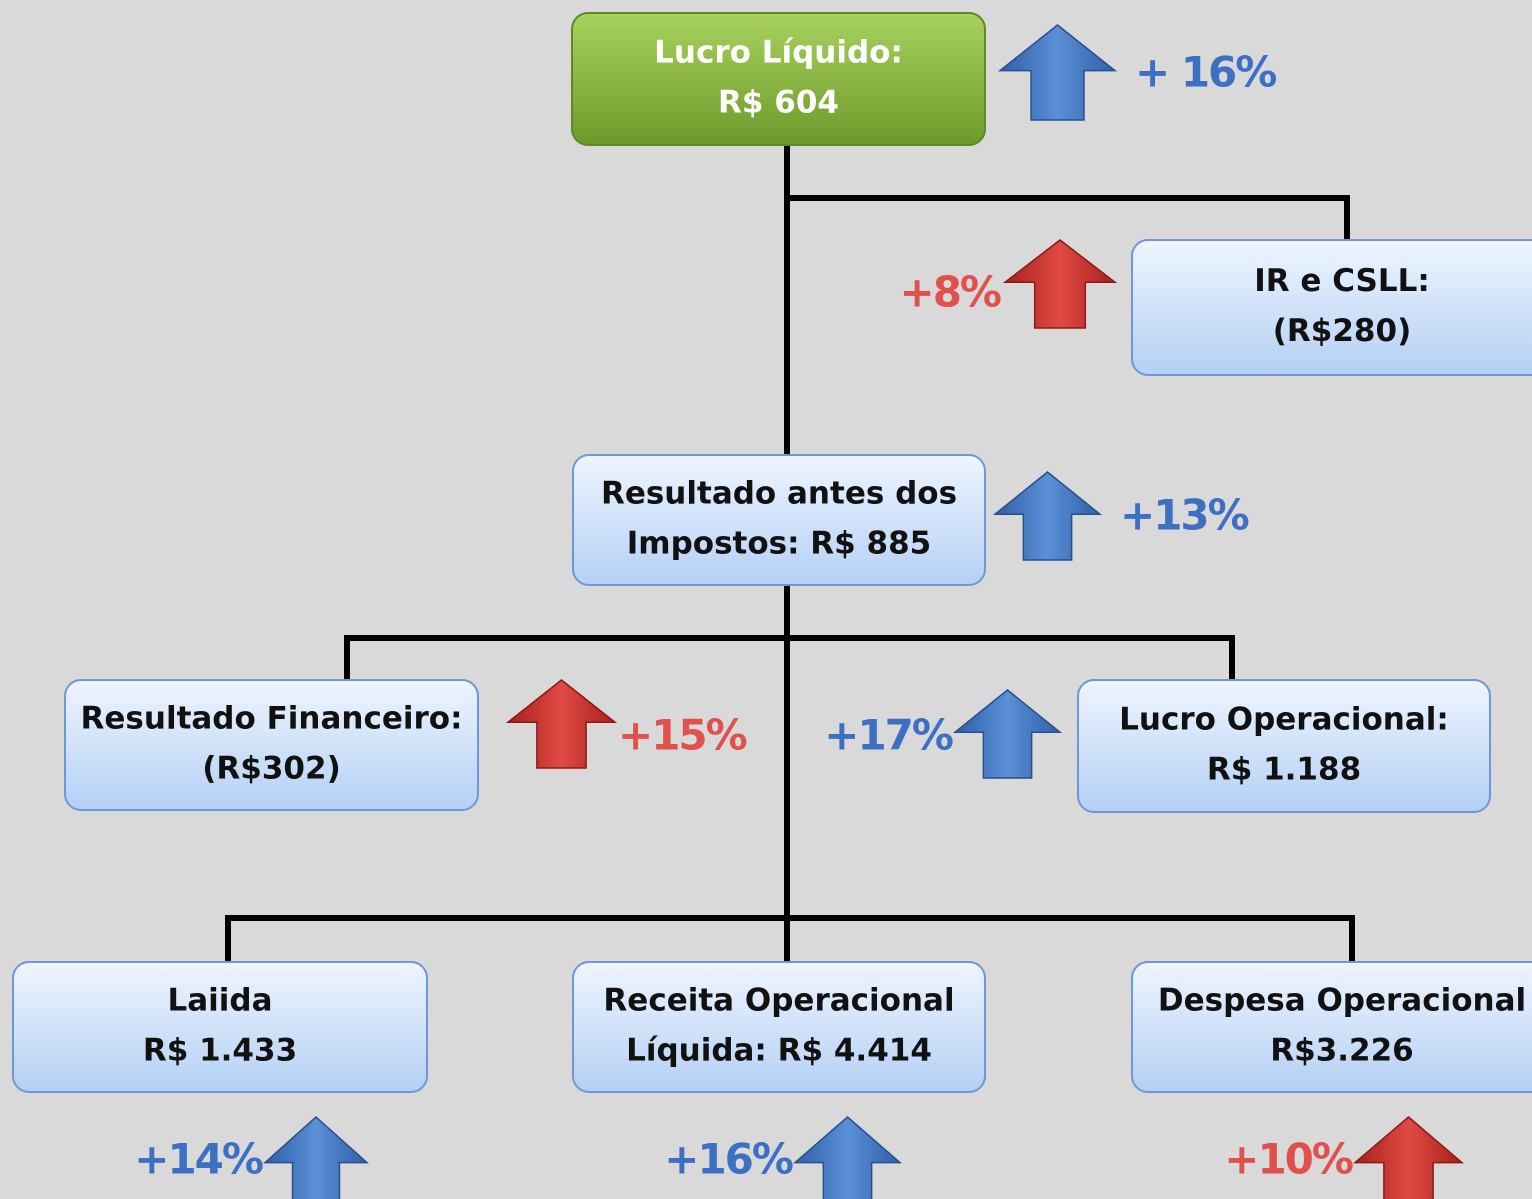 This screenshot has height=1199, width=1532. I want to click on change-label: +8%, so click(950, 292).